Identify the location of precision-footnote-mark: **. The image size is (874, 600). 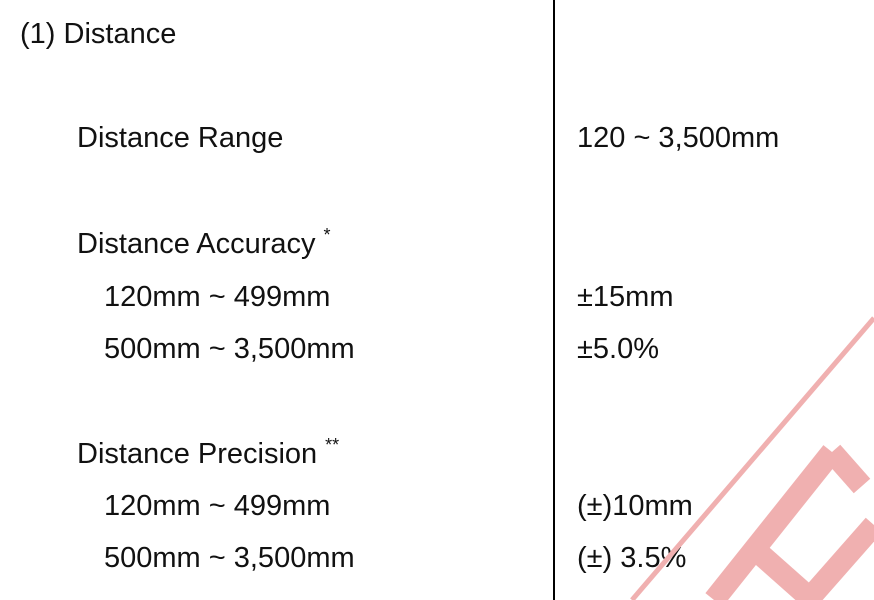
(332, 445).